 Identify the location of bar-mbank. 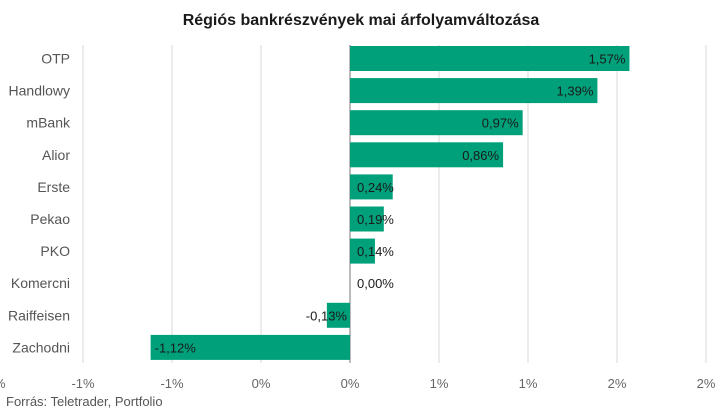
(436, 123).